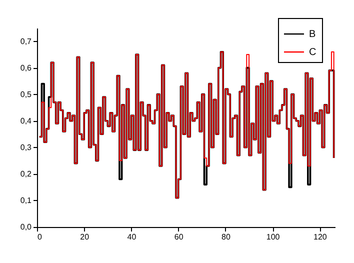 The image size is (354, 263). What do you see at coordinates (40, 237) in the screenshot?
I see `x-tick-label: 0` at bounding box center [40, 237].